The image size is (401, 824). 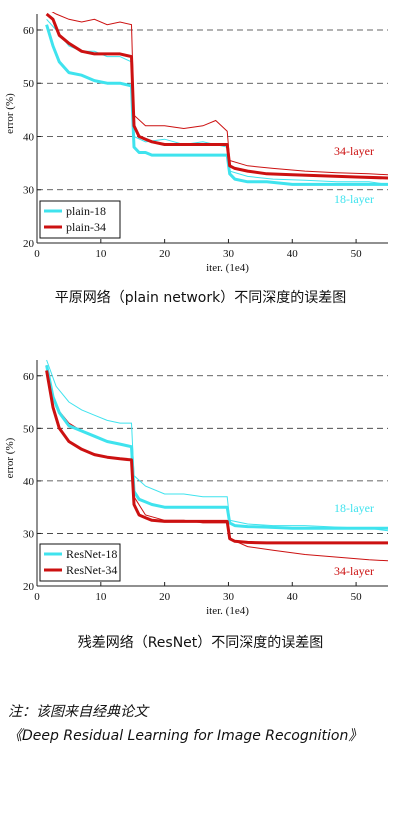 I want to click on legend: plain-18 plain-34, so click(x=80, y=219).